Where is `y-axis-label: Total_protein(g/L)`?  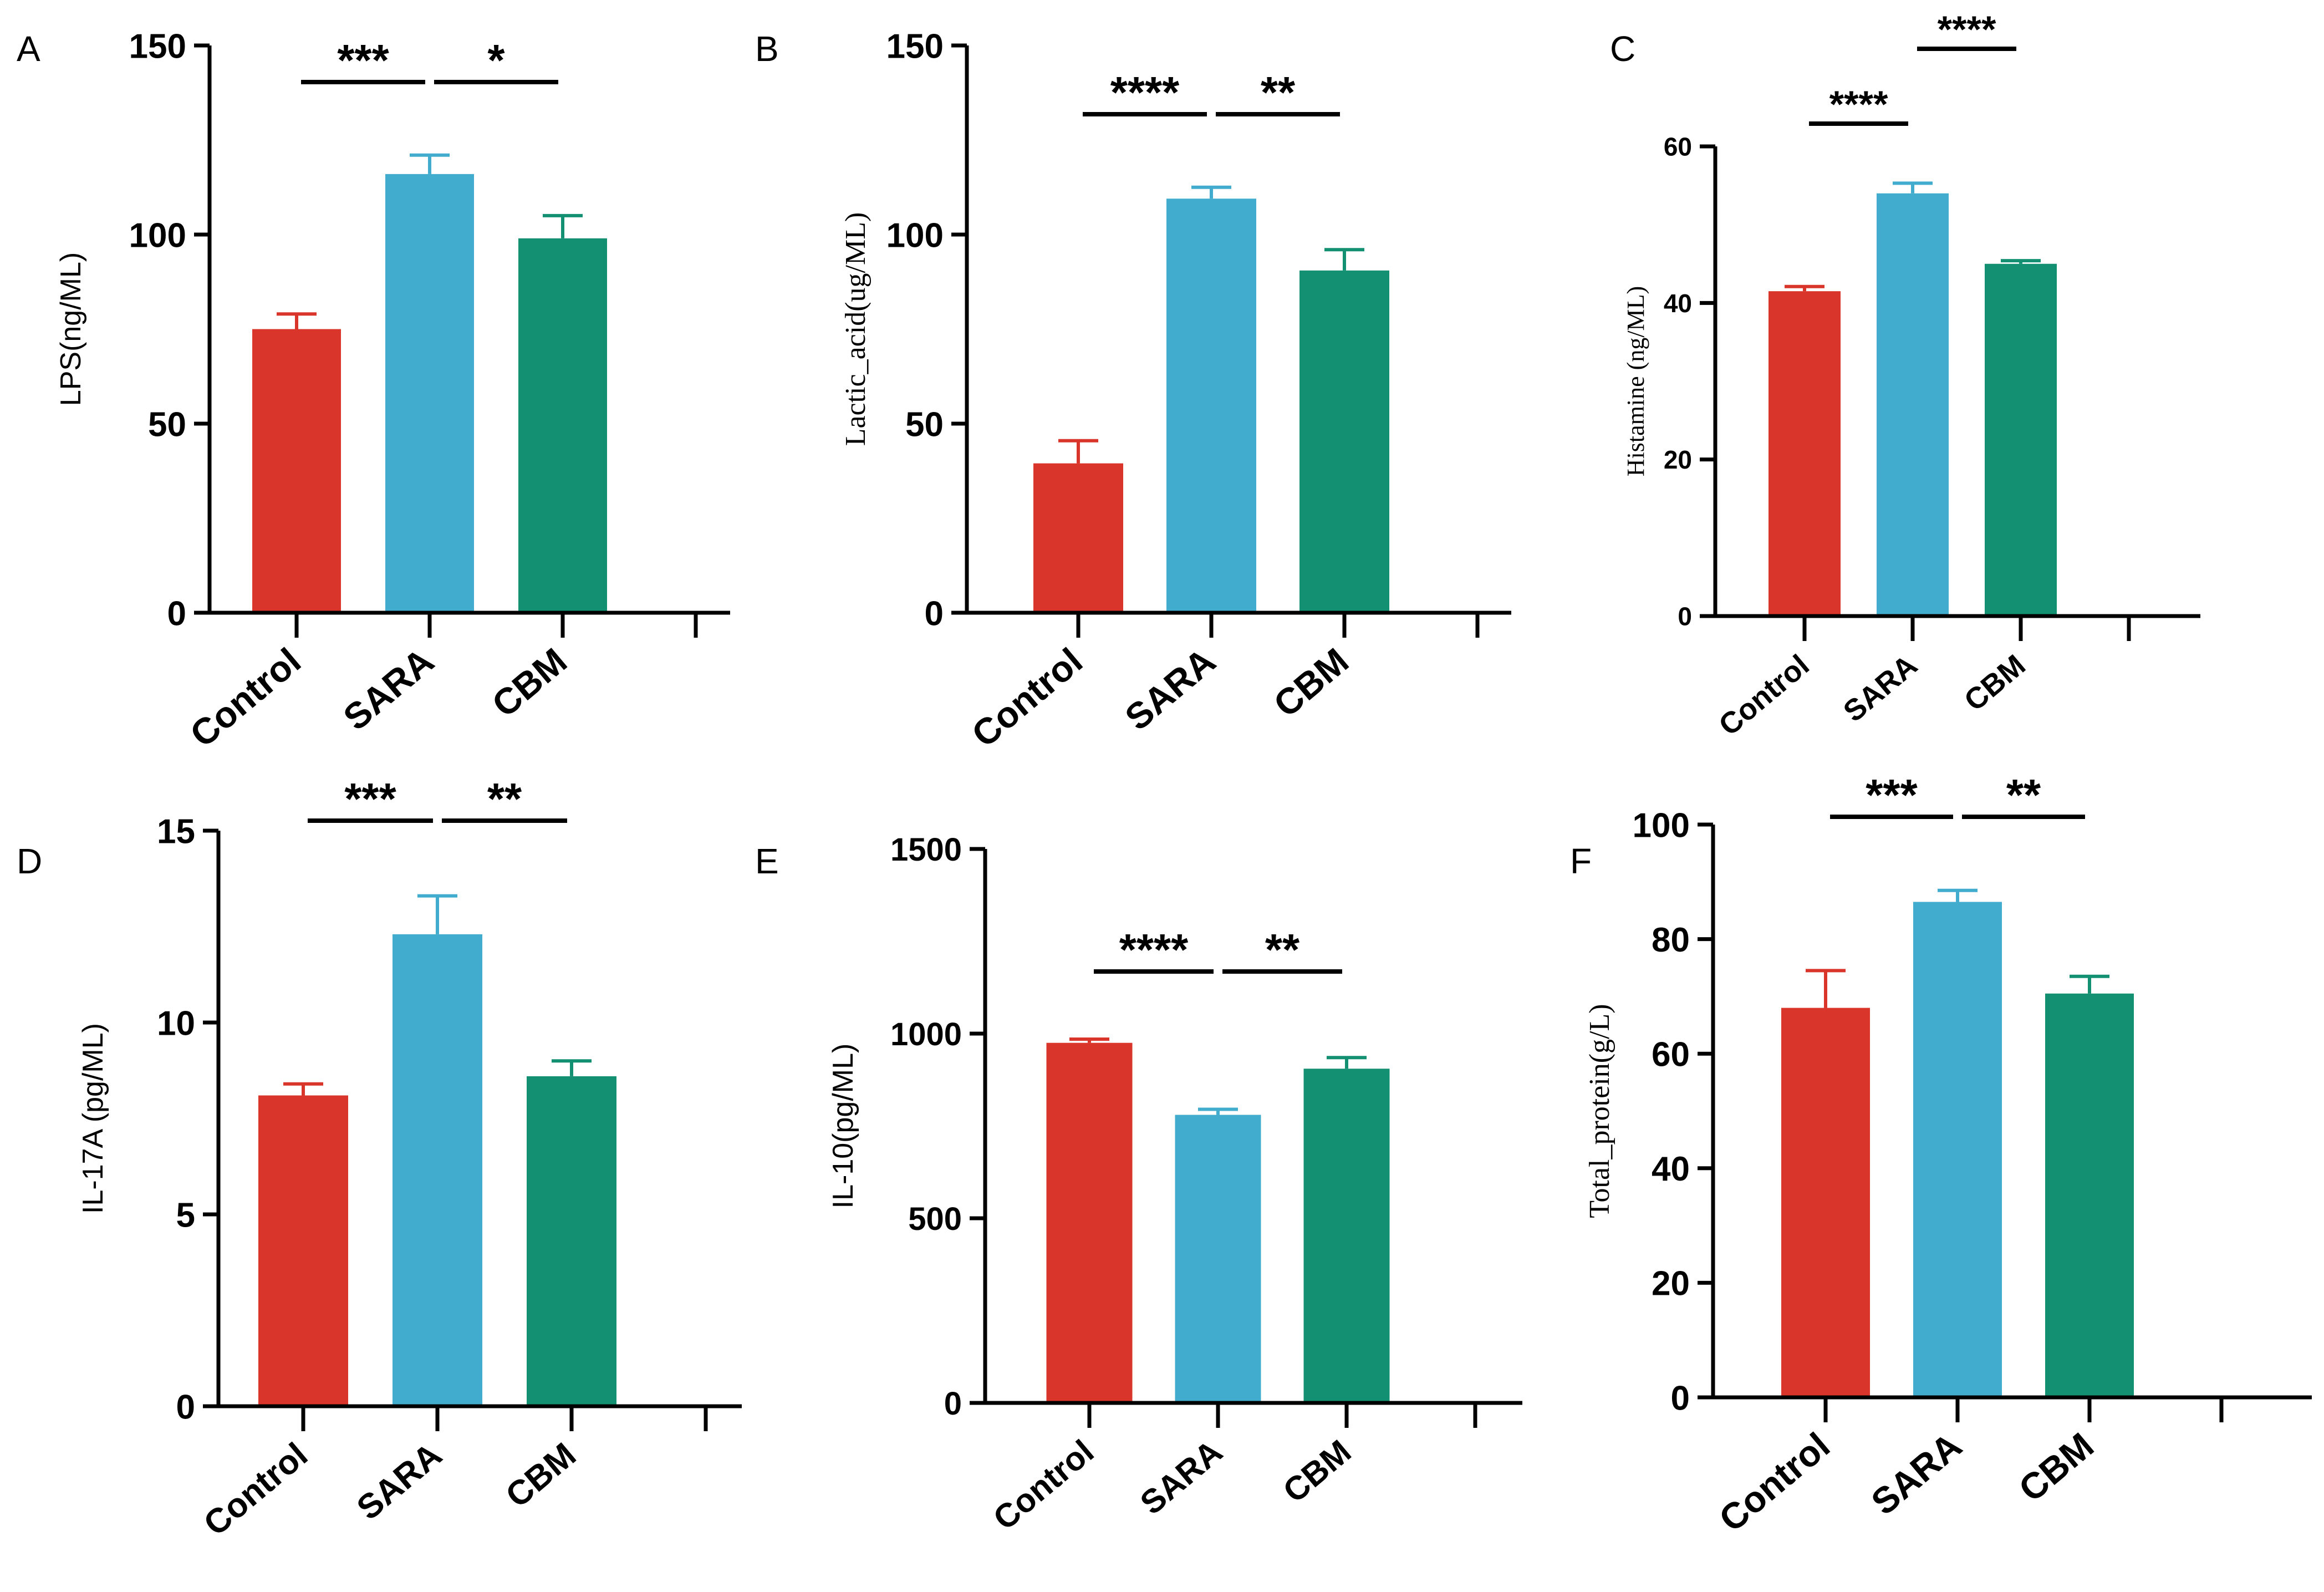 y-axis-label: Total_protein(g/L) is located at coordinates (1599, 1111).